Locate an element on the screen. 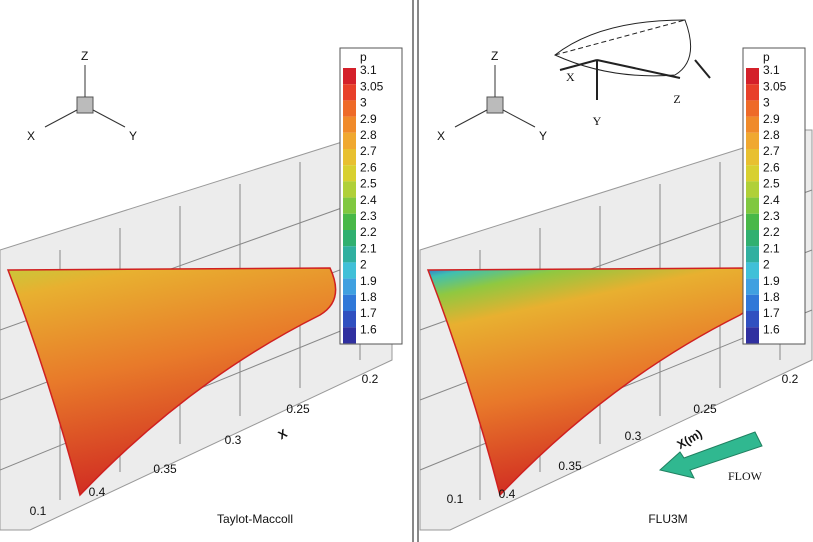 This screenshot has height=542, width=813. inset-label: Z is located at coordinates (676, 99).